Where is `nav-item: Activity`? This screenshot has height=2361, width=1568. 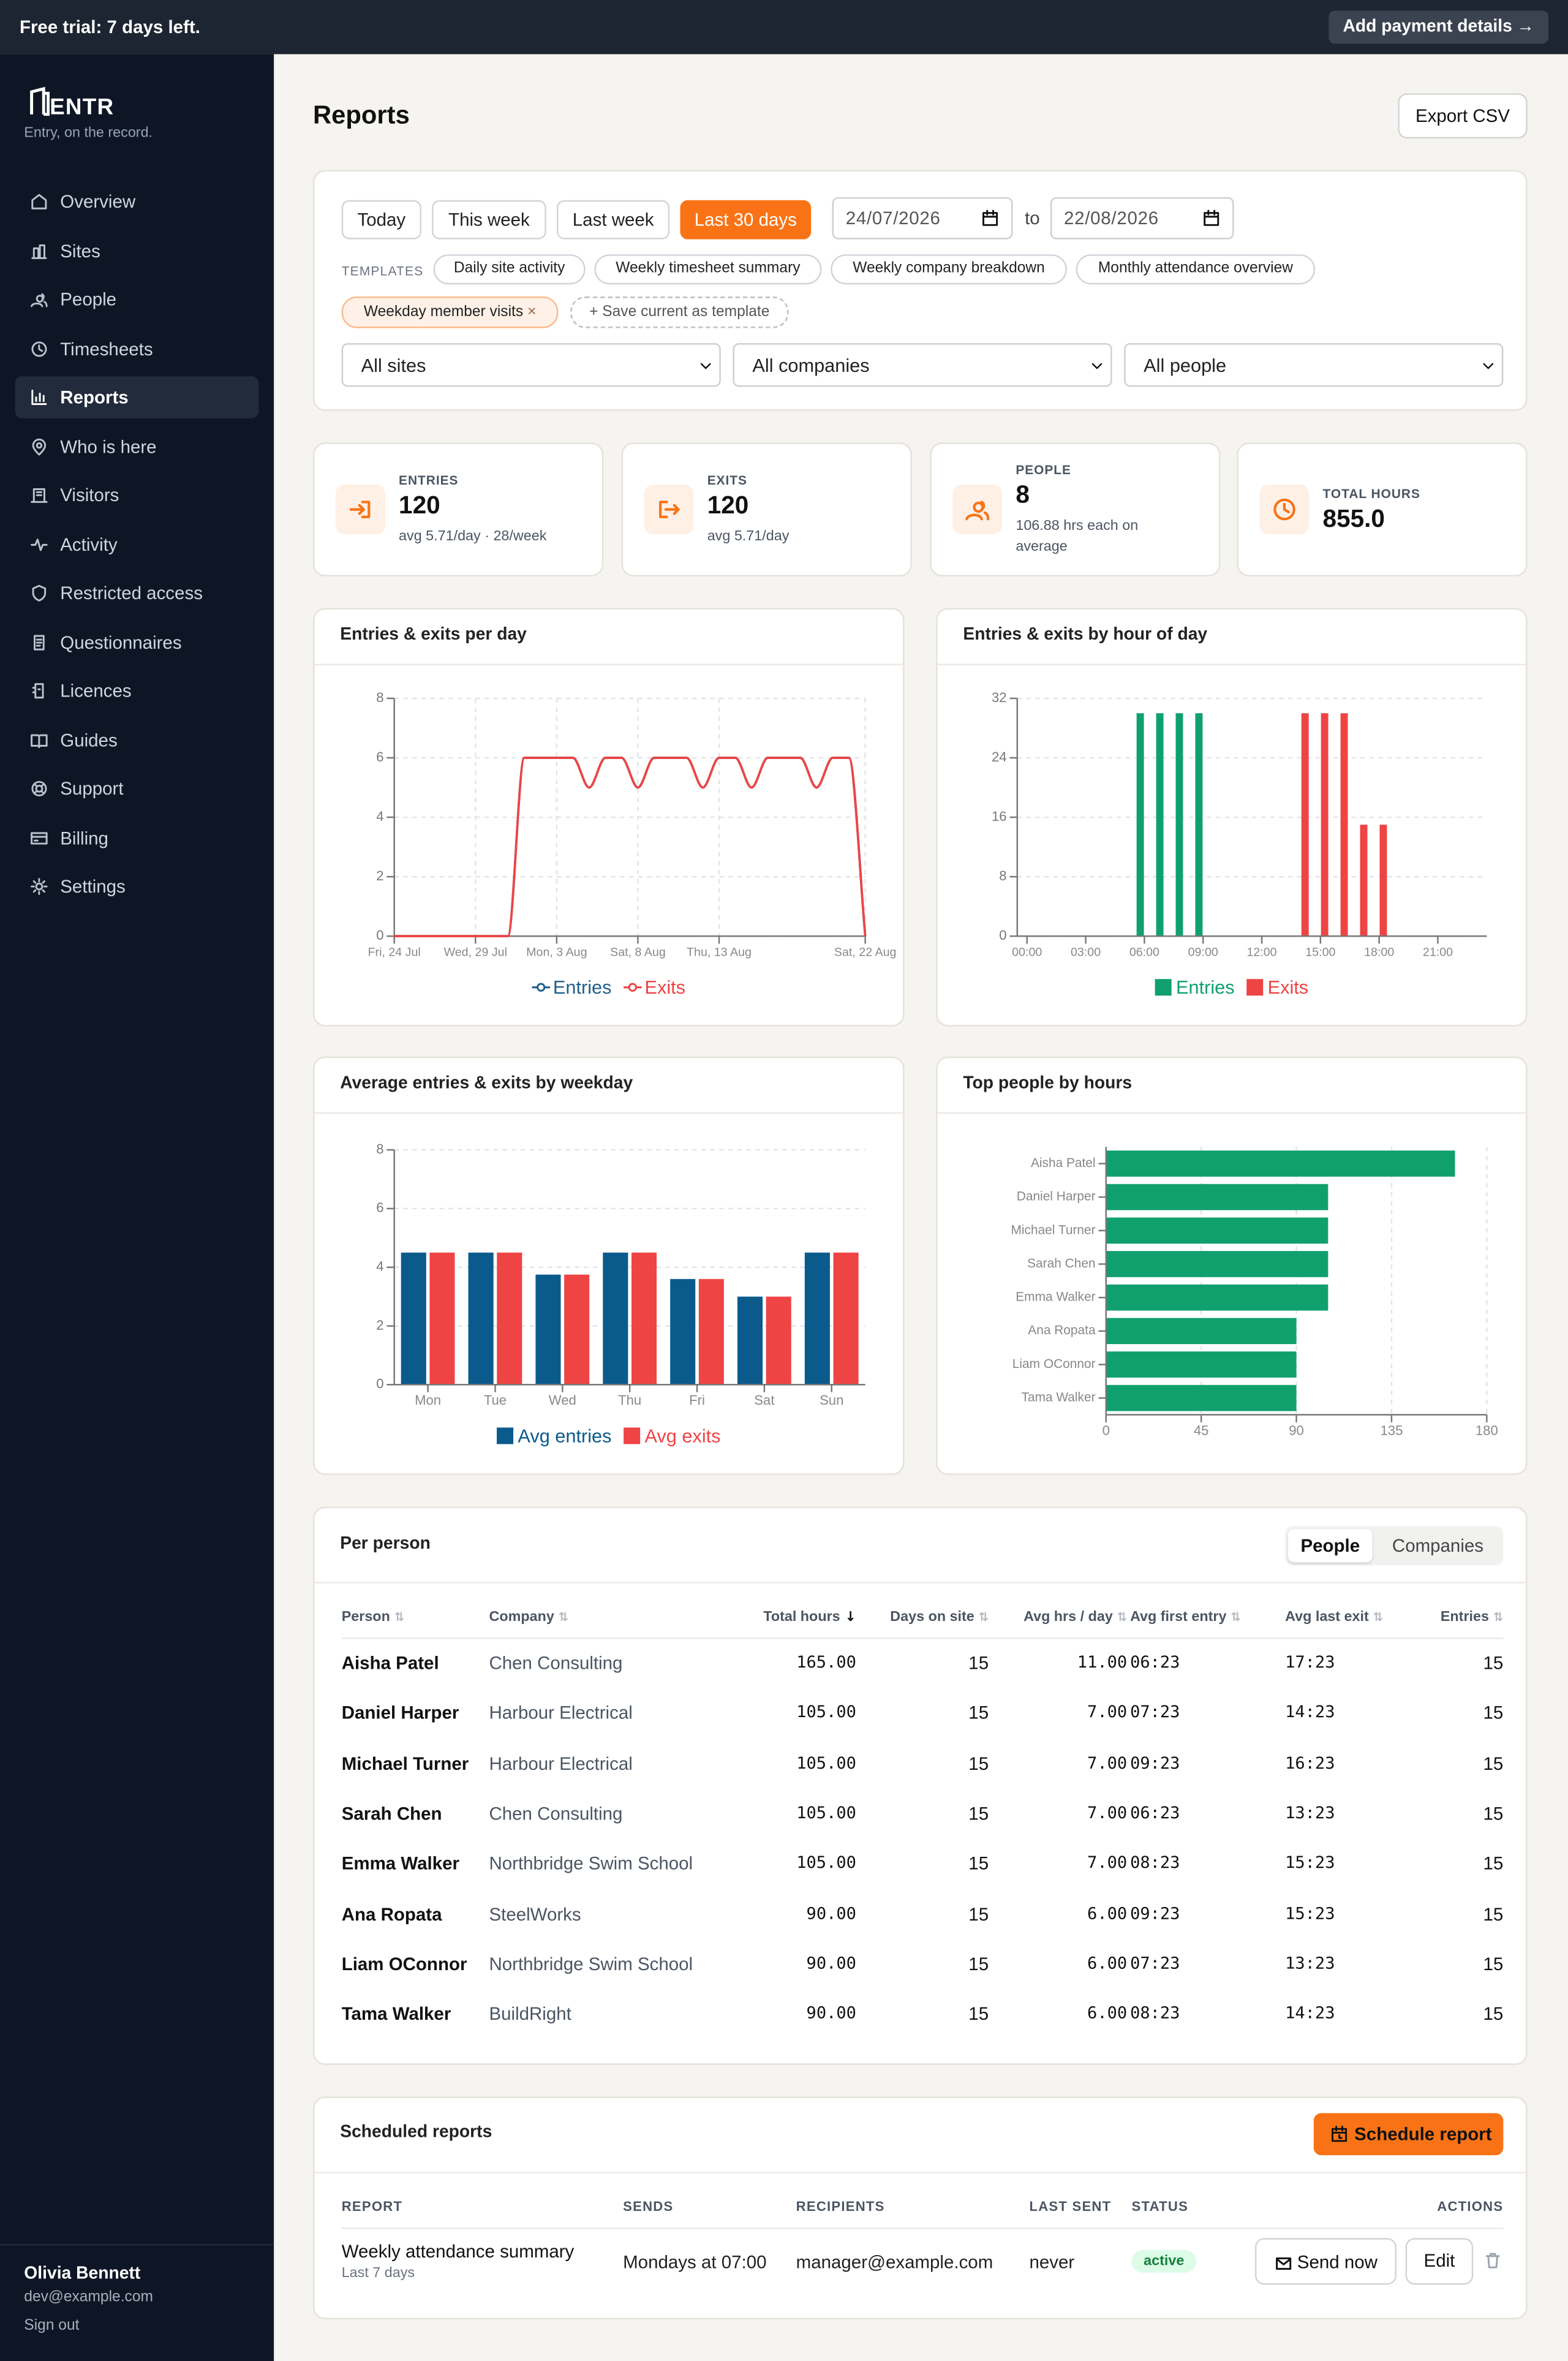
nav-item: Activity is located at coordinates (137, 544).